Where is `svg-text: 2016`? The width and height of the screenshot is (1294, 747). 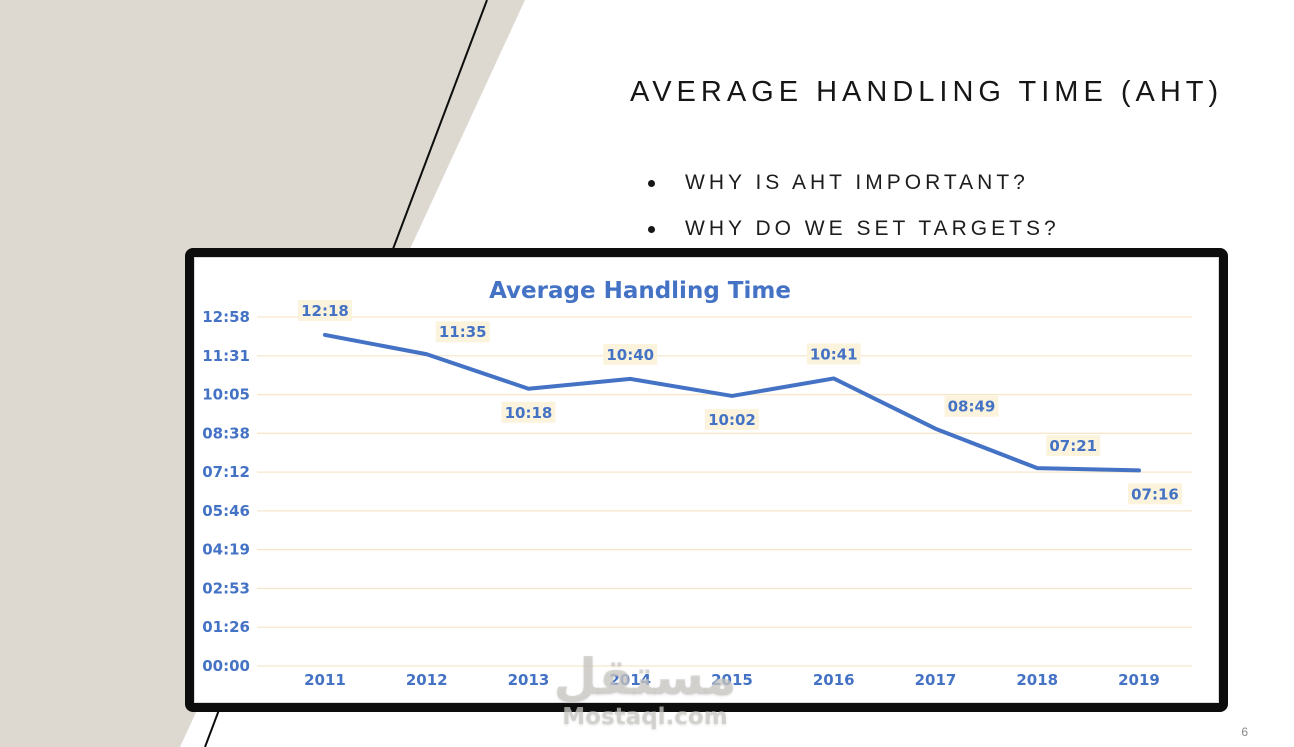 svg-text: 2016 is located at coordinates (834, 680).